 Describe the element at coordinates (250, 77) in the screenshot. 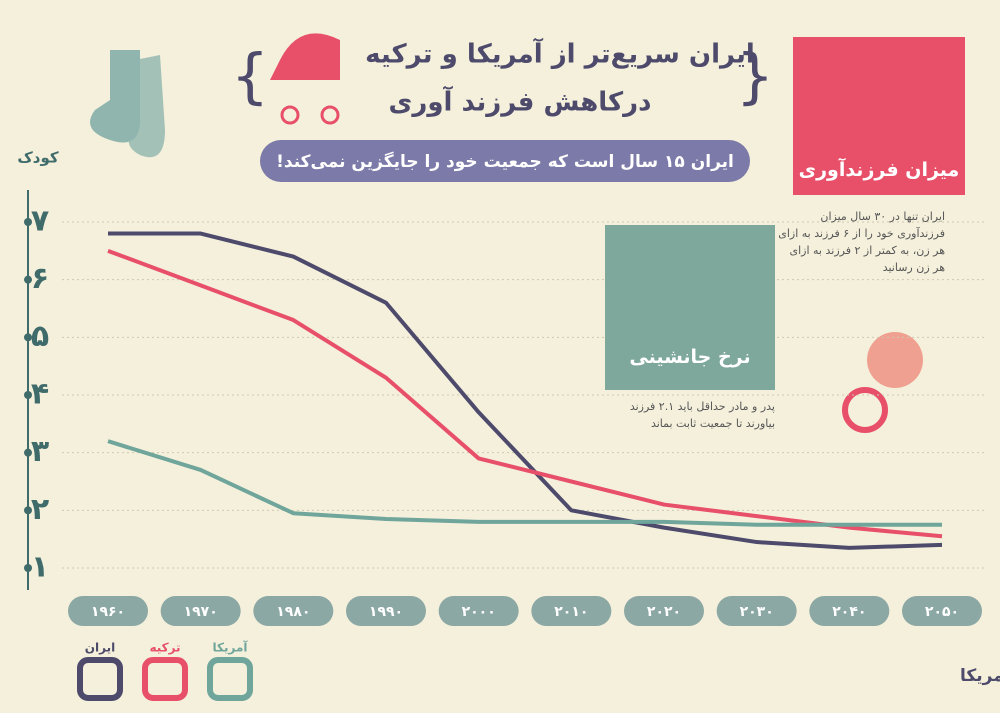

I see `brace: {` at that location.